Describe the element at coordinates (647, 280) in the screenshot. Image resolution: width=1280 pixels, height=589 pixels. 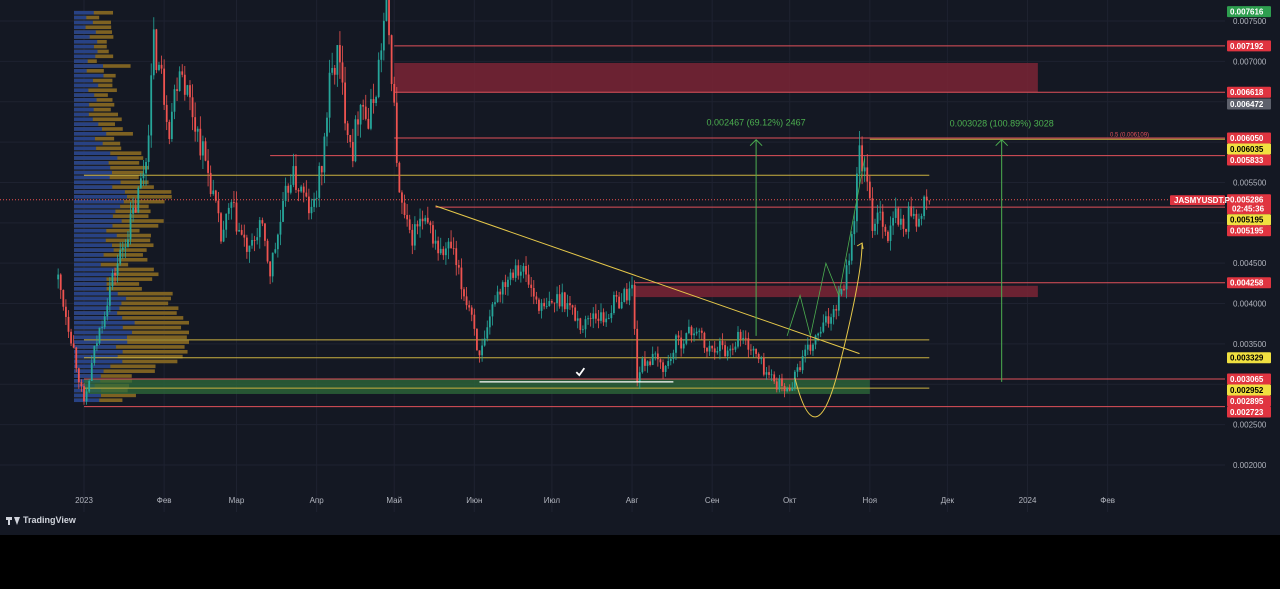
I see `trendline` at that location.